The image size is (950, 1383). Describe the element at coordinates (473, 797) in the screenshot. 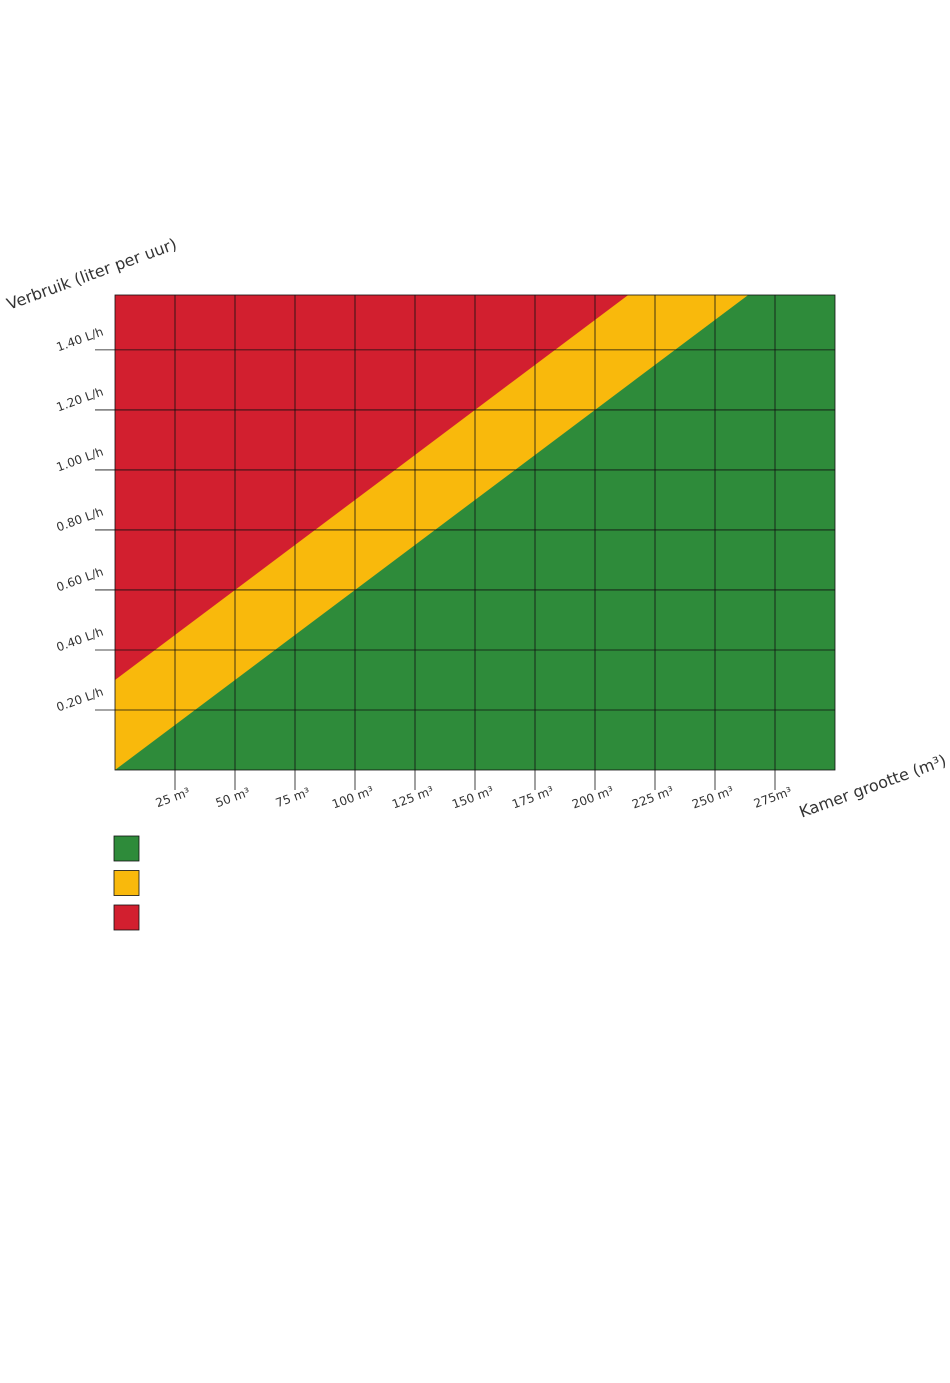

I see `x-tick-label: 150 m³` at that location.